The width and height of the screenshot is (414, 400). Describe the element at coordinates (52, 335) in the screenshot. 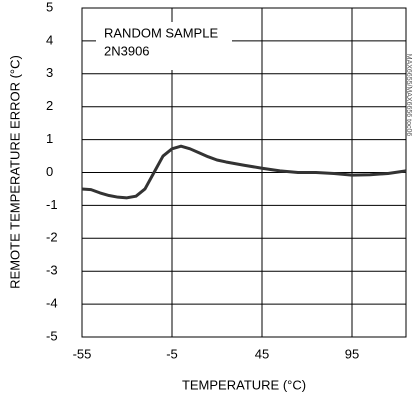

I see `y-tick-label: -5` at that location.